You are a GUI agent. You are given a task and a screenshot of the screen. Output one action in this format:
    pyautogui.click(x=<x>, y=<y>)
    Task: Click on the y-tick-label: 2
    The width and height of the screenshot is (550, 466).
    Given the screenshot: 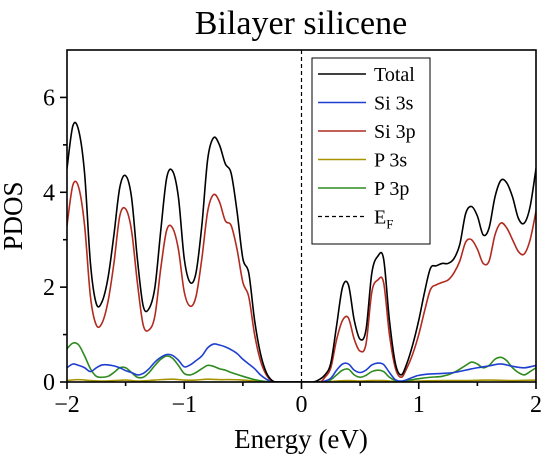 What is the action you would take?
    pyautogui.click(x=49, y=288)
    